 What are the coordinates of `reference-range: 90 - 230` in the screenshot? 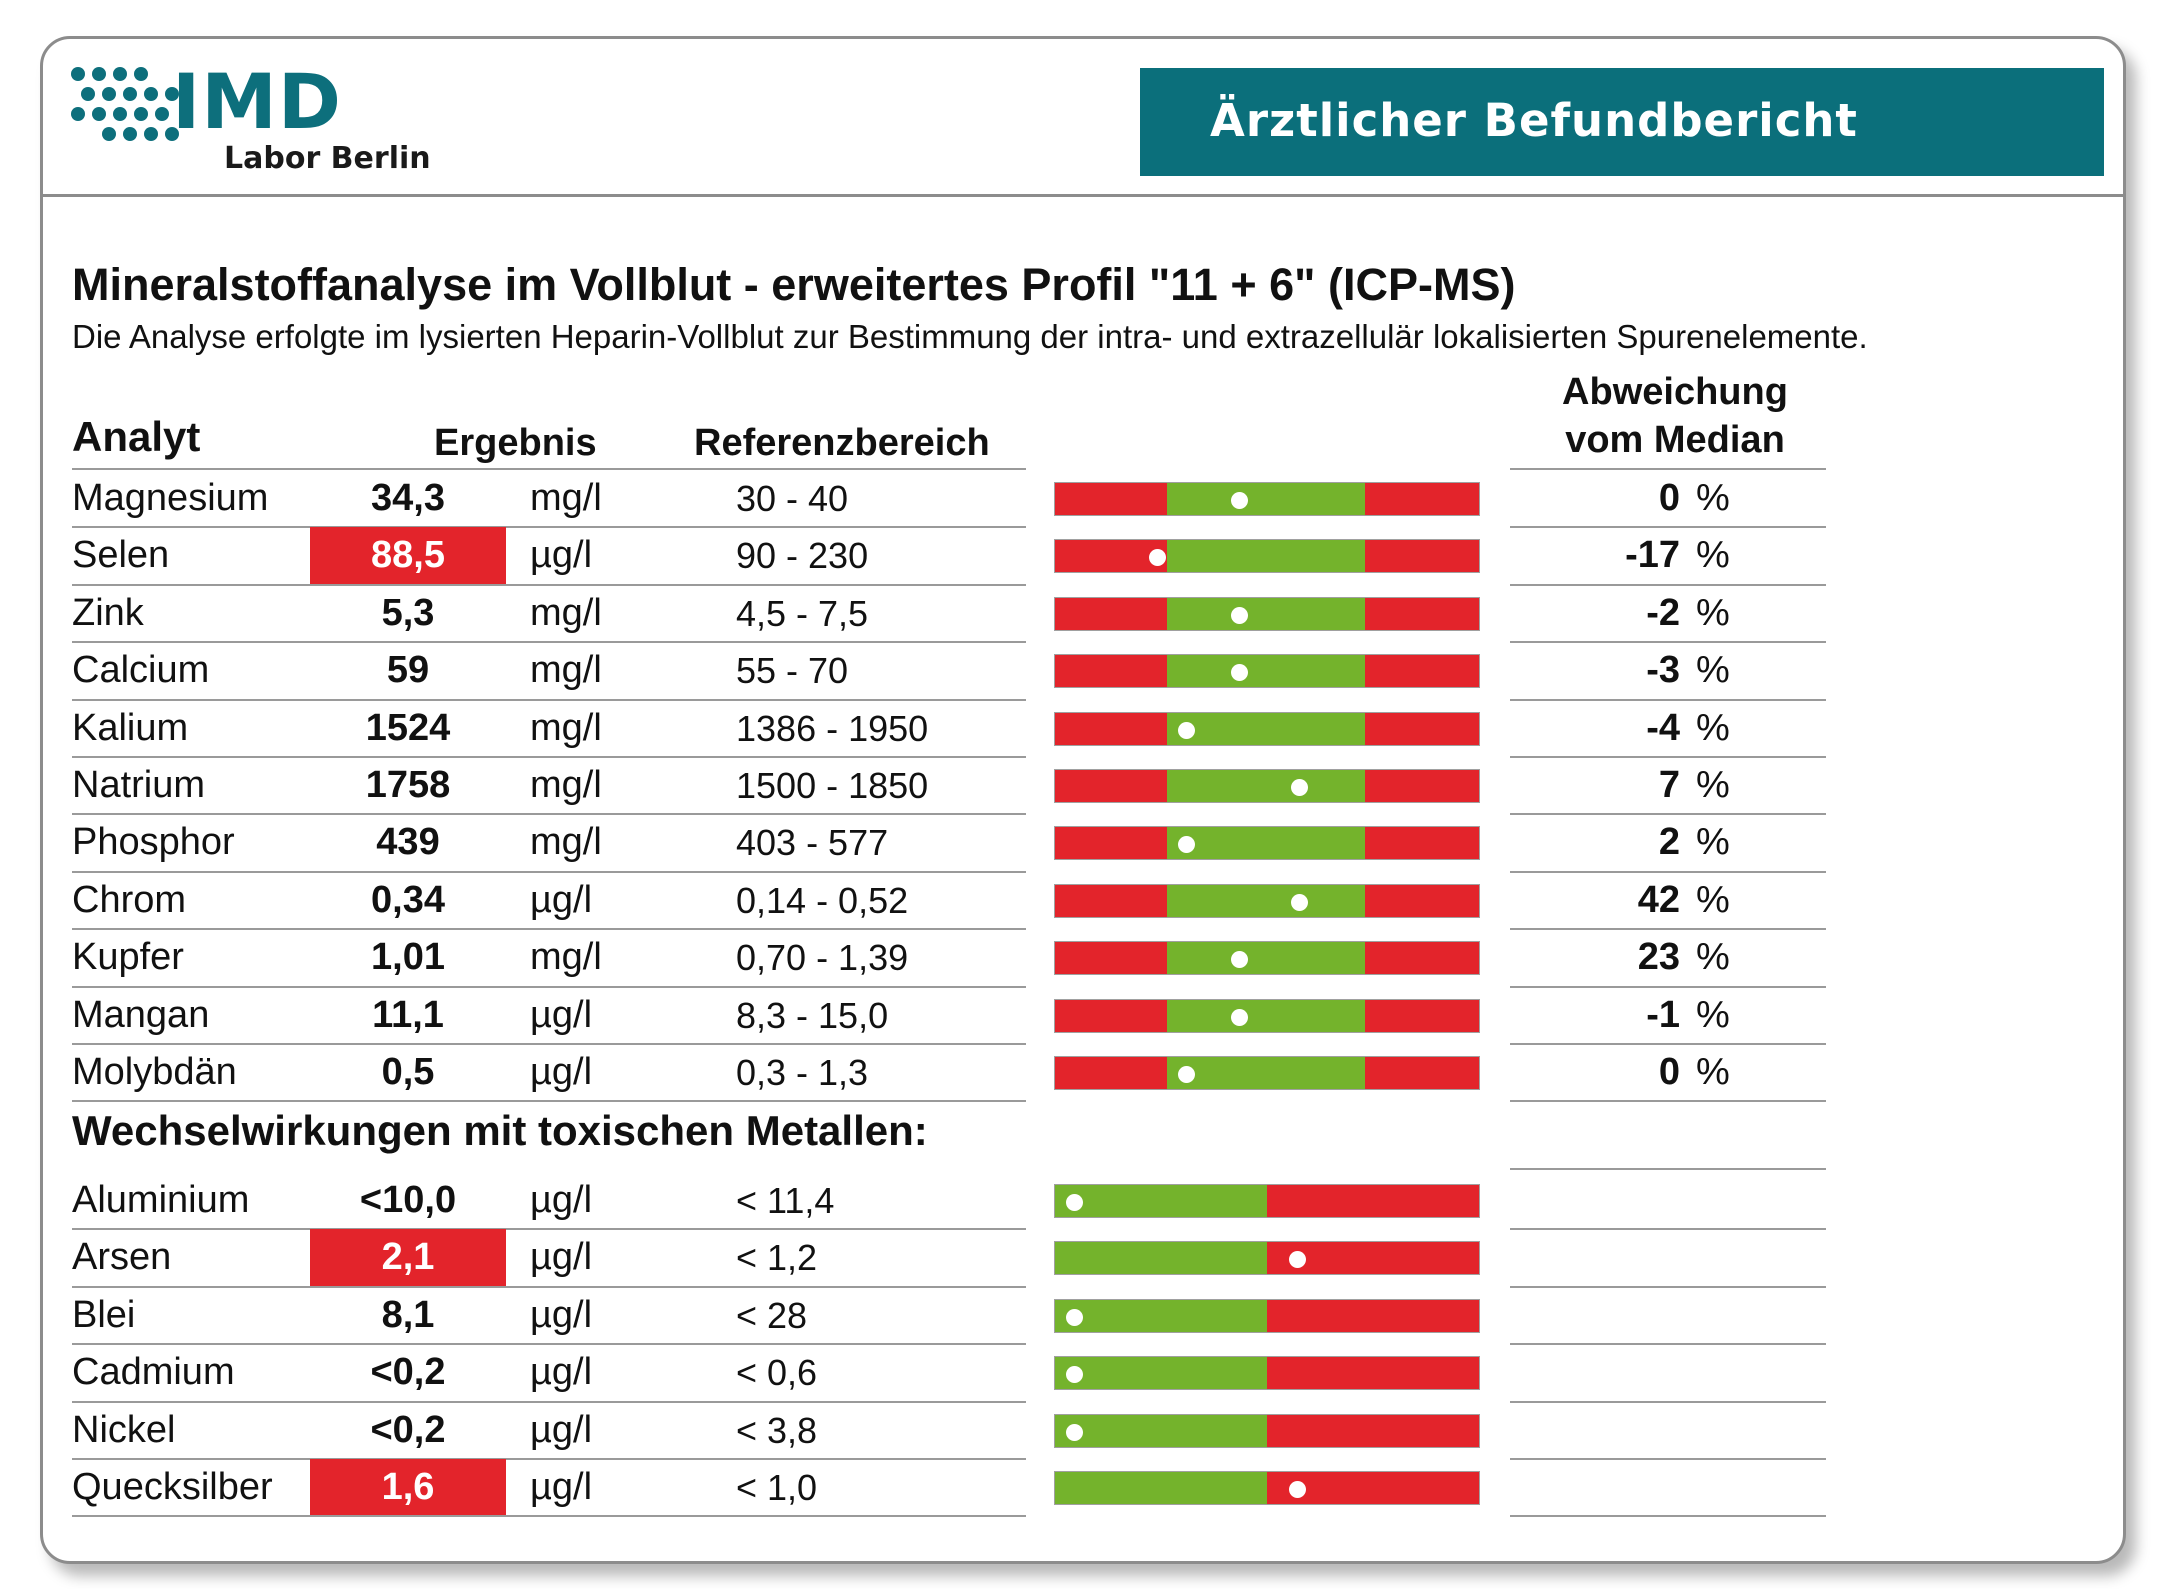 It's located at (802, 556).